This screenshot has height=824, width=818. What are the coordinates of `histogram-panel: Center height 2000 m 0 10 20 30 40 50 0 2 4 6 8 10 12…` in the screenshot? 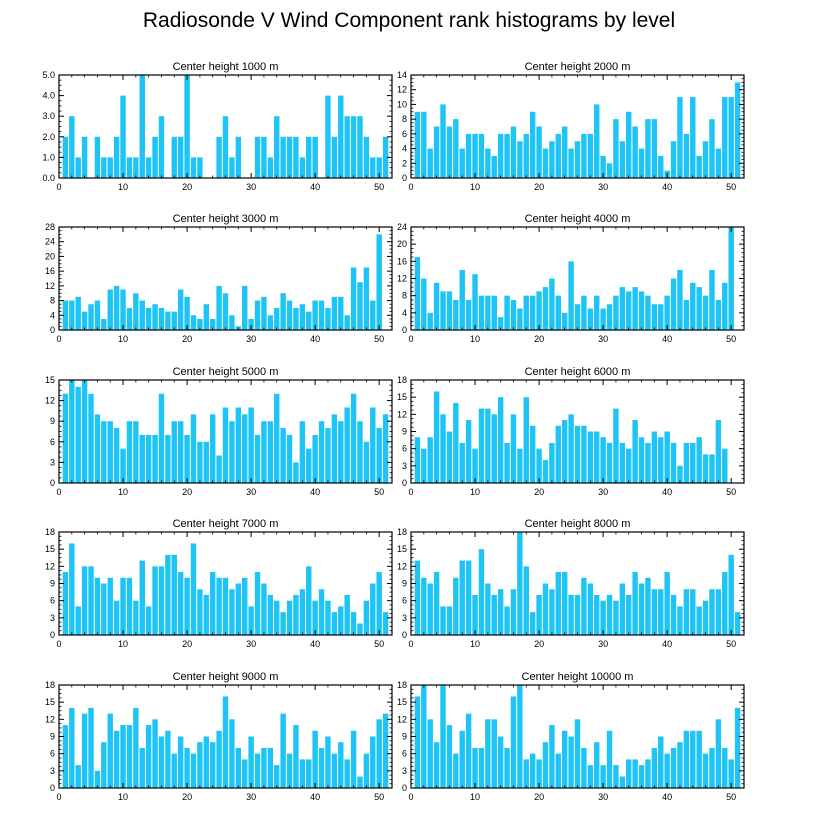 It's located at (571, 126).